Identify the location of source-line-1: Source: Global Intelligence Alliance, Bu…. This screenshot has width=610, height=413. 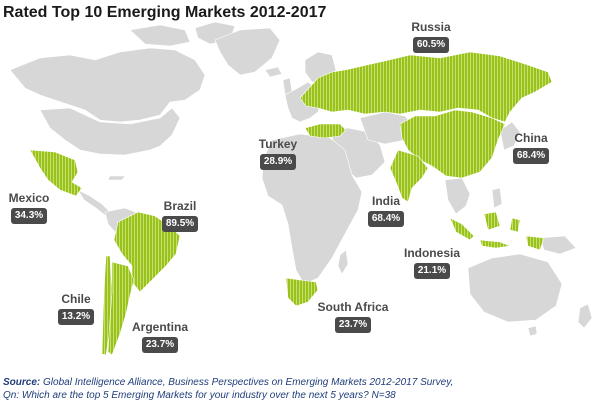
(228, 382).